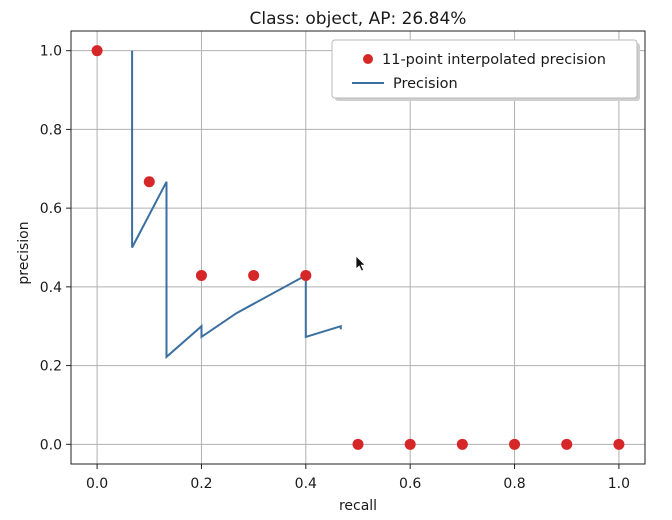  Describe the element at coordinates (361, 263) in the screenshot. I see `mouse-cursor-icon` at that location.